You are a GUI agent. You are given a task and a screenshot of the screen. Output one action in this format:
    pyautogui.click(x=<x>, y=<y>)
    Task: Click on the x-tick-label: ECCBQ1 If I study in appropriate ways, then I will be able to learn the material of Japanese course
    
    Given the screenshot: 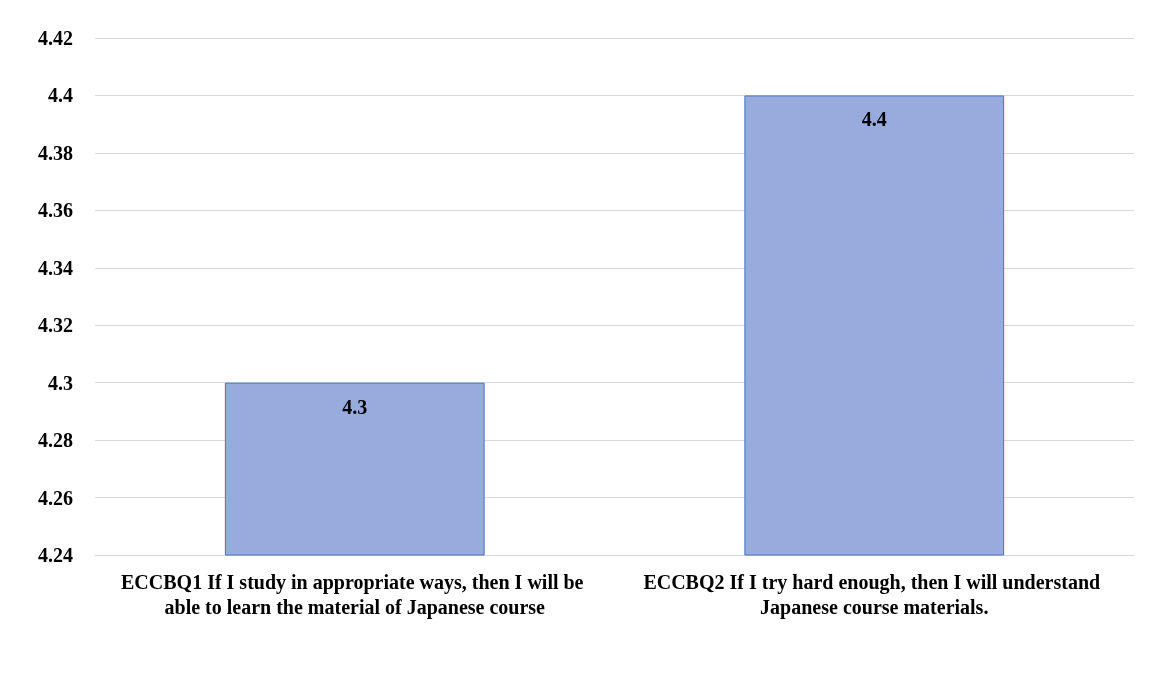 What is the action you would take?
    pyautogui.click(x=355, y=594)
    